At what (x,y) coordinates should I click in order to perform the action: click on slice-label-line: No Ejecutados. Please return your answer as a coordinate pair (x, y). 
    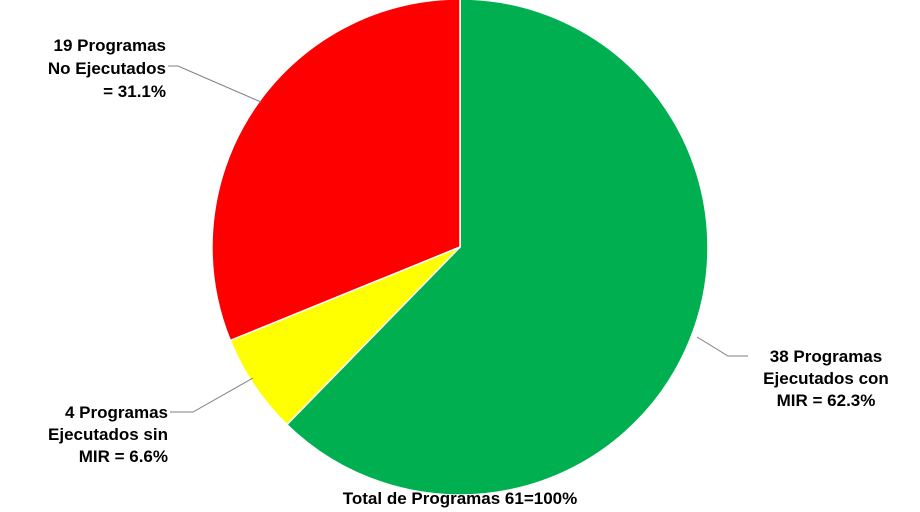
    Looking at the image, I should click on (107, 68).